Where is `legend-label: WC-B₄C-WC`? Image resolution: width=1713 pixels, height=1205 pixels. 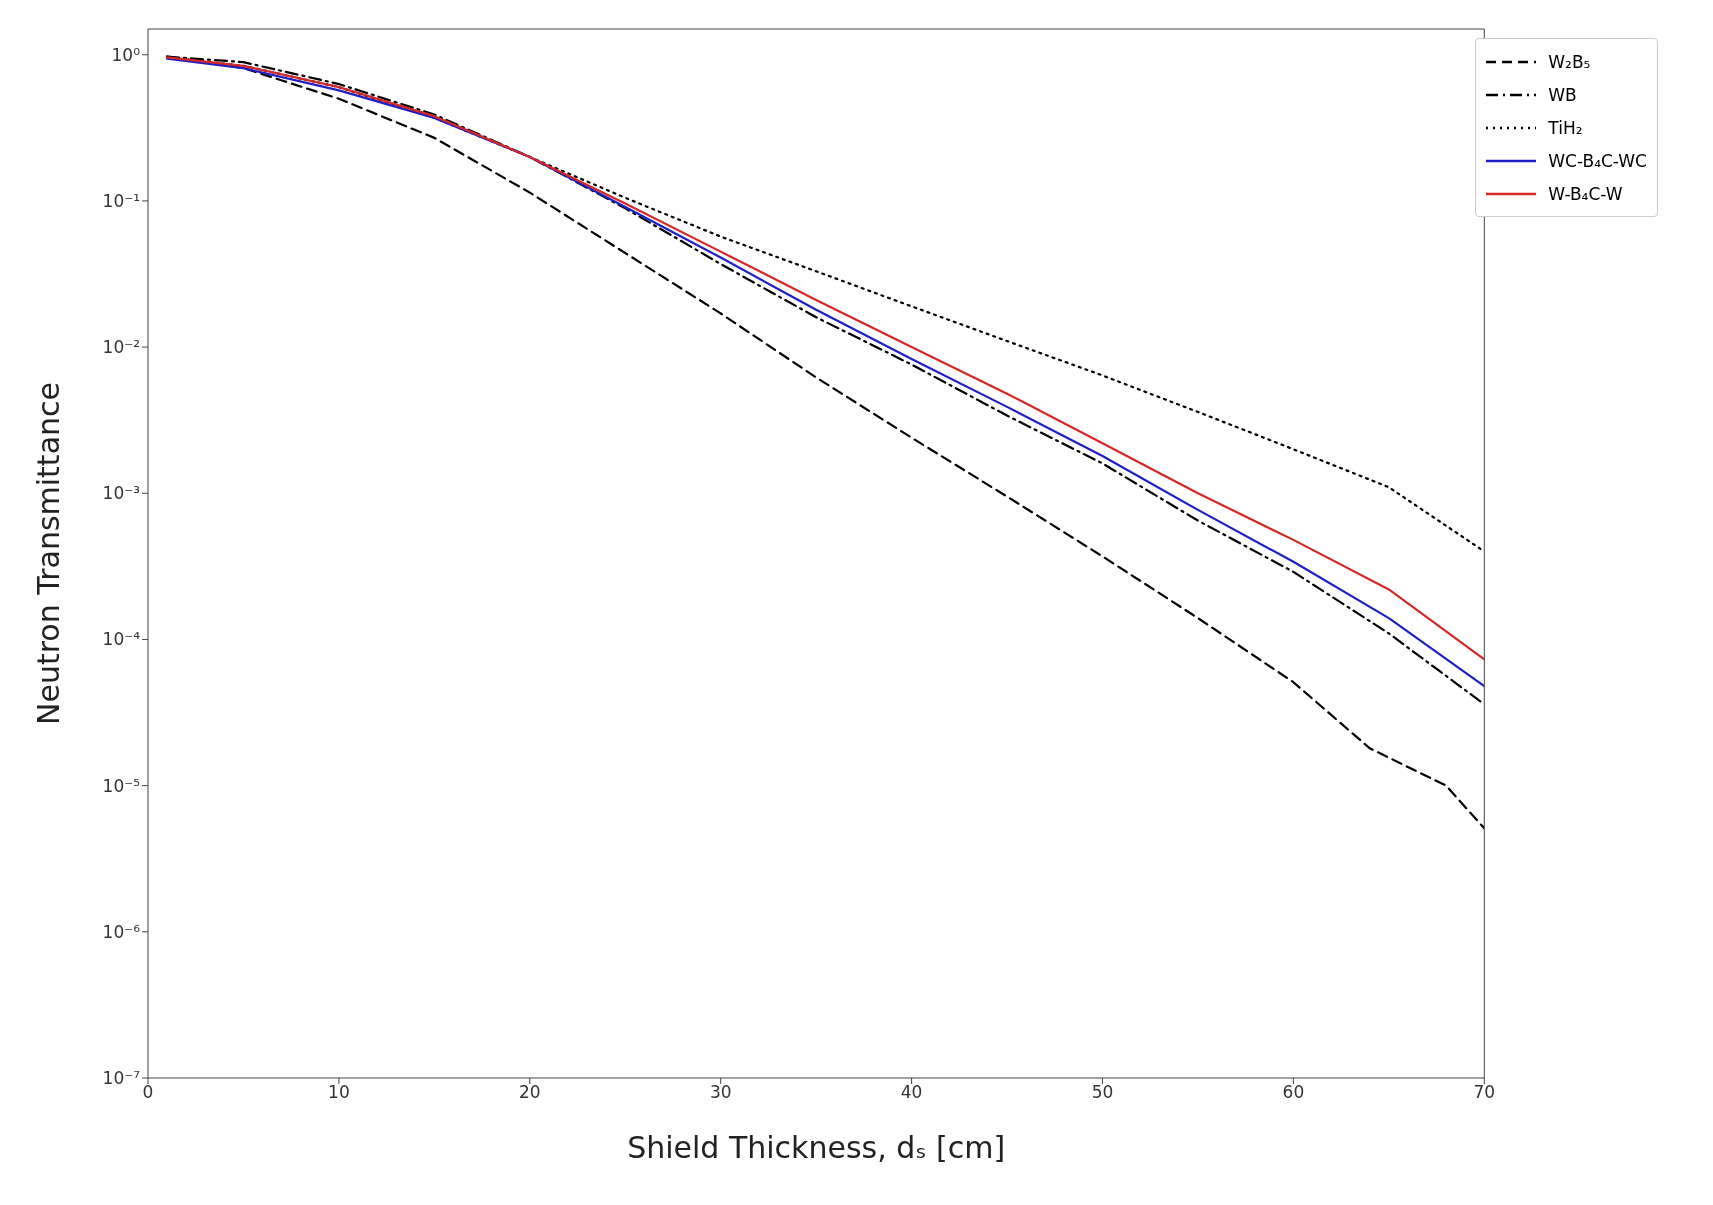
legend-label: WC-B₄C-WC is located at coordinates (1597, 160).